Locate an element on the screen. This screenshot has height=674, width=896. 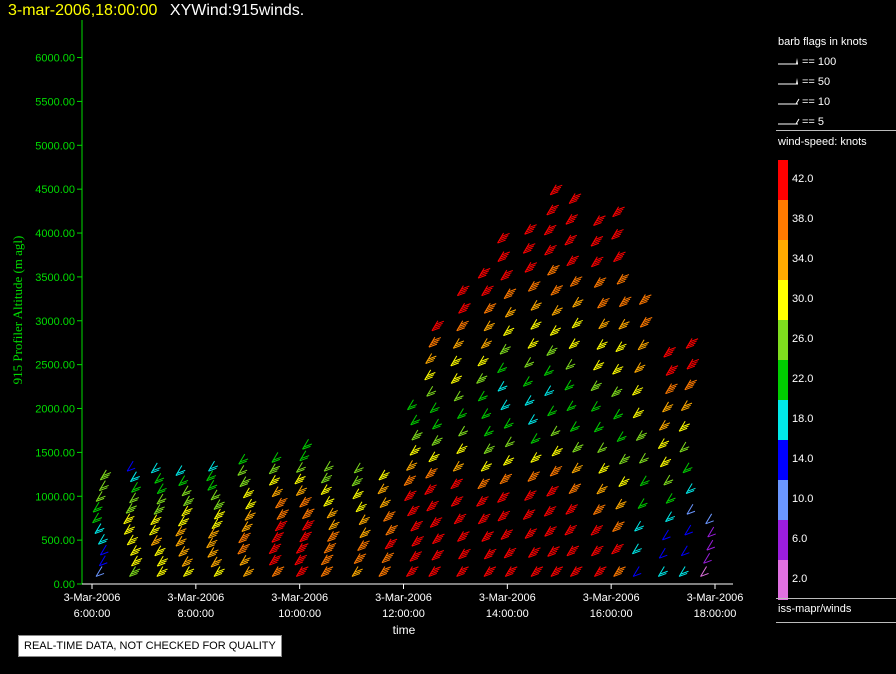
colorbar-label: 38.0 is located at coordinates (803, 219).